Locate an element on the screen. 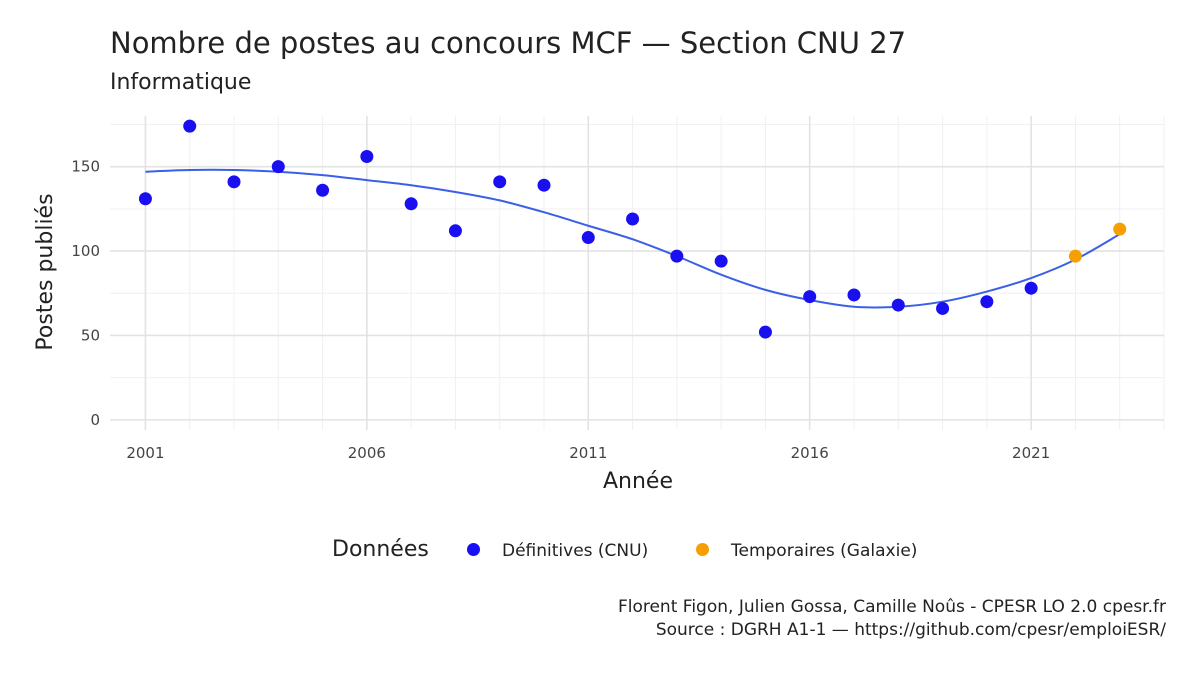  legend-item-definitives: Définitives (CNU) is located at coordinates (557, 551).